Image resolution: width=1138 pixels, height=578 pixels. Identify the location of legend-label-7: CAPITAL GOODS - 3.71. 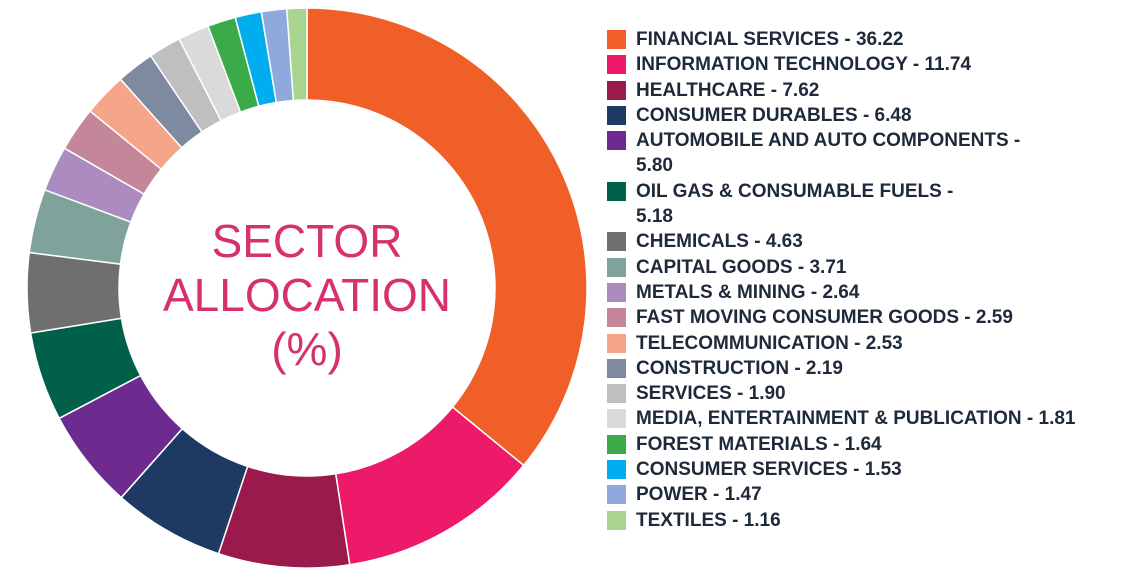
(741, 267).